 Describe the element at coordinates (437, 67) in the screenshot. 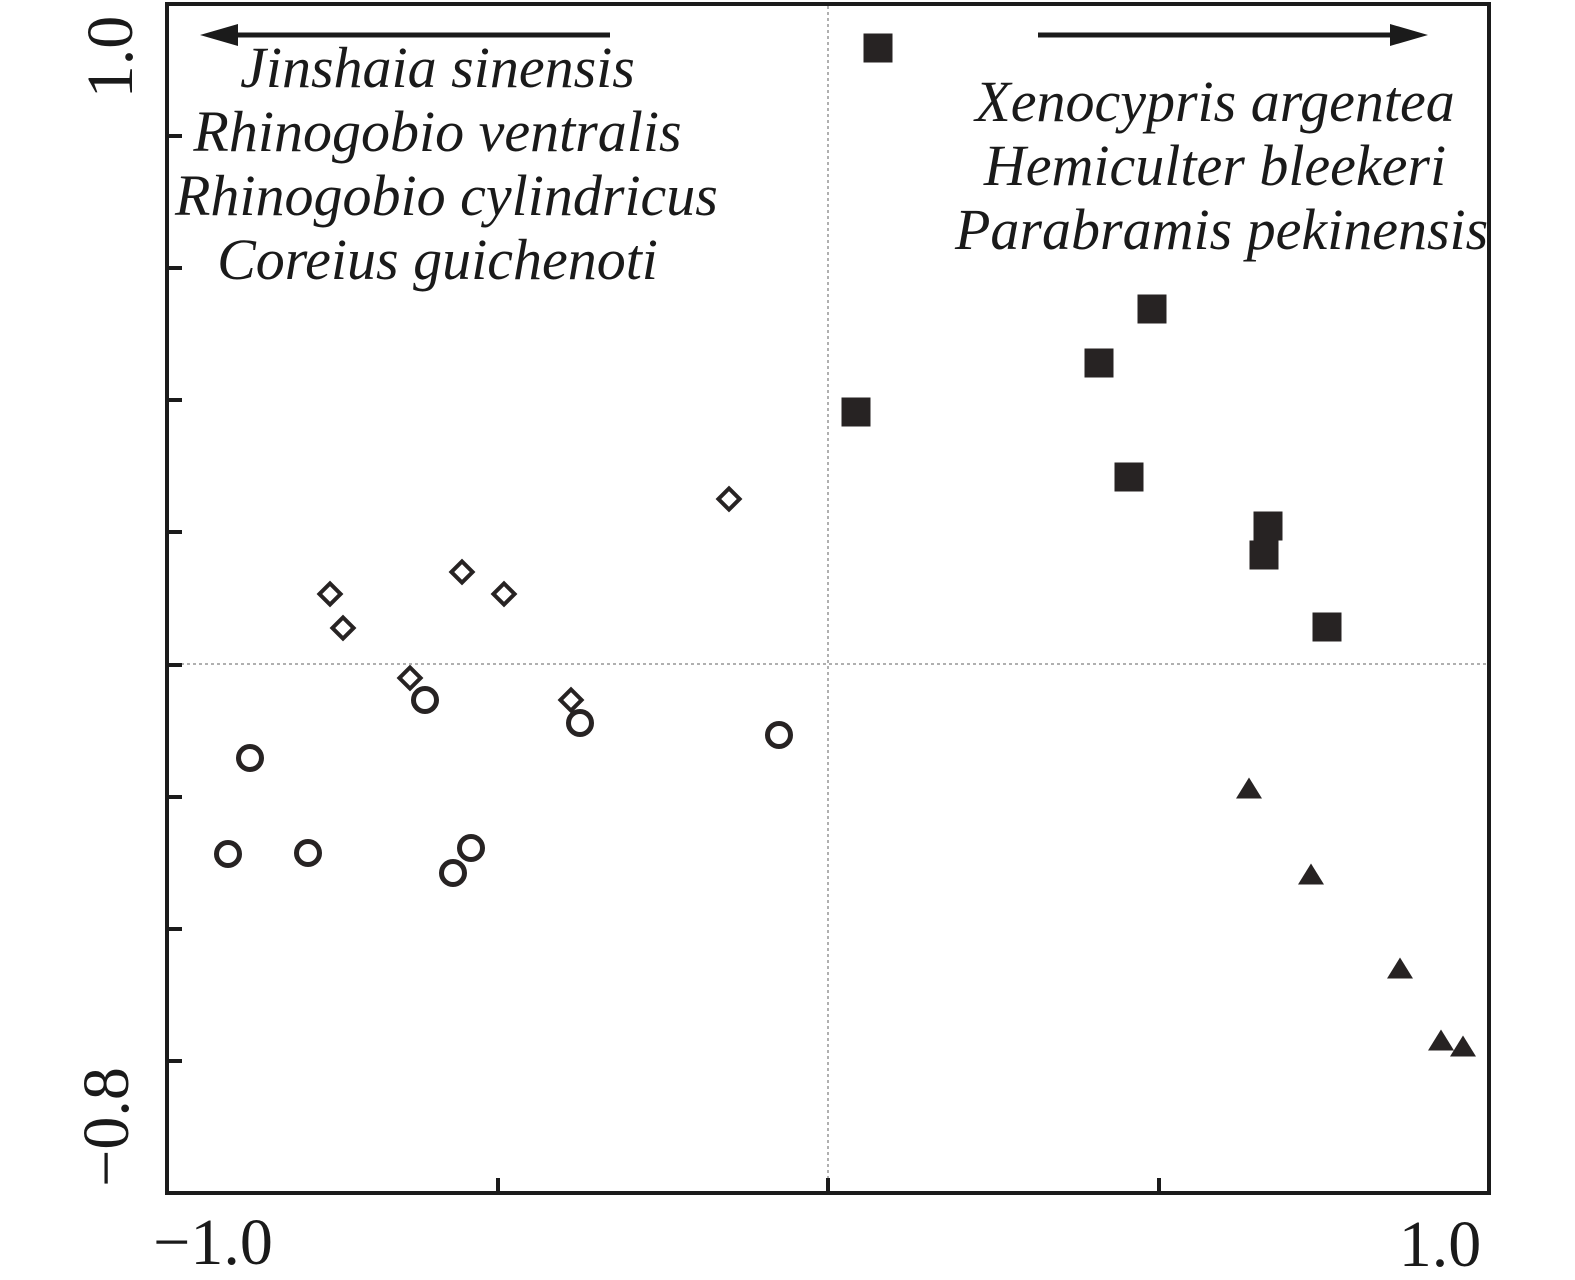

I see `species-name: Jinshaia sinensis` at that location.